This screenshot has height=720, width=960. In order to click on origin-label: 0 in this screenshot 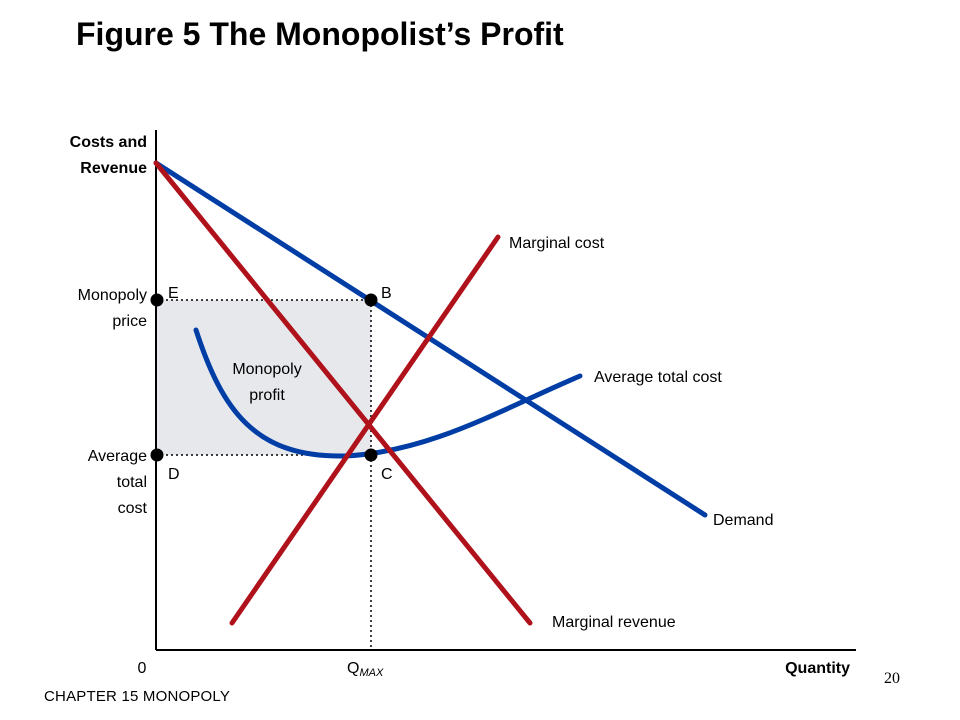, I will do `click(142, 668)`.